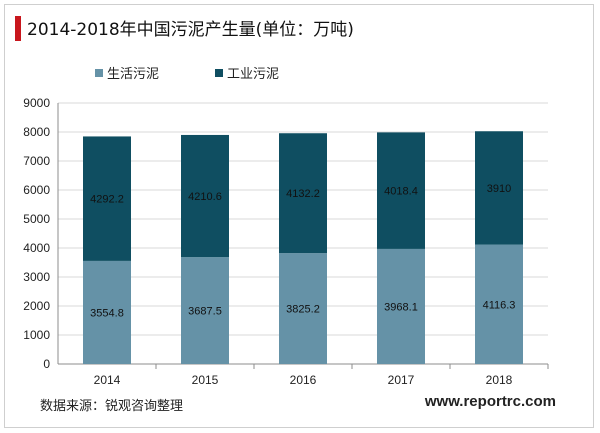  Describe the element at coordinates (36, 248) in the screenshot. I see `y-tick-label: 4000` at that location.